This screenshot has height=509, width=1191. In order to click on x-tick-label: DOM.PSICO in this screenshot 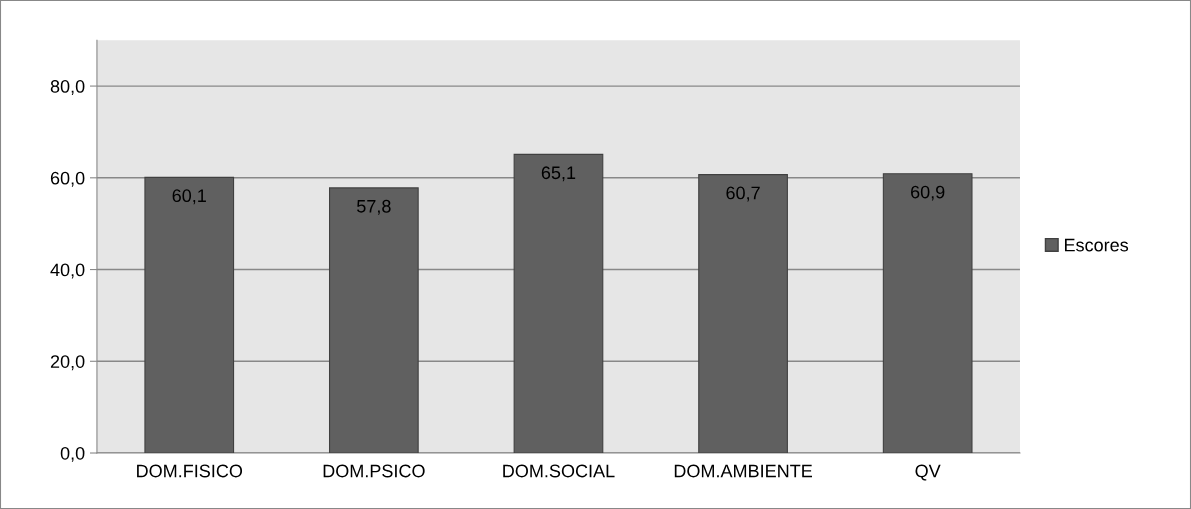, I will do `click(374, 471)`.